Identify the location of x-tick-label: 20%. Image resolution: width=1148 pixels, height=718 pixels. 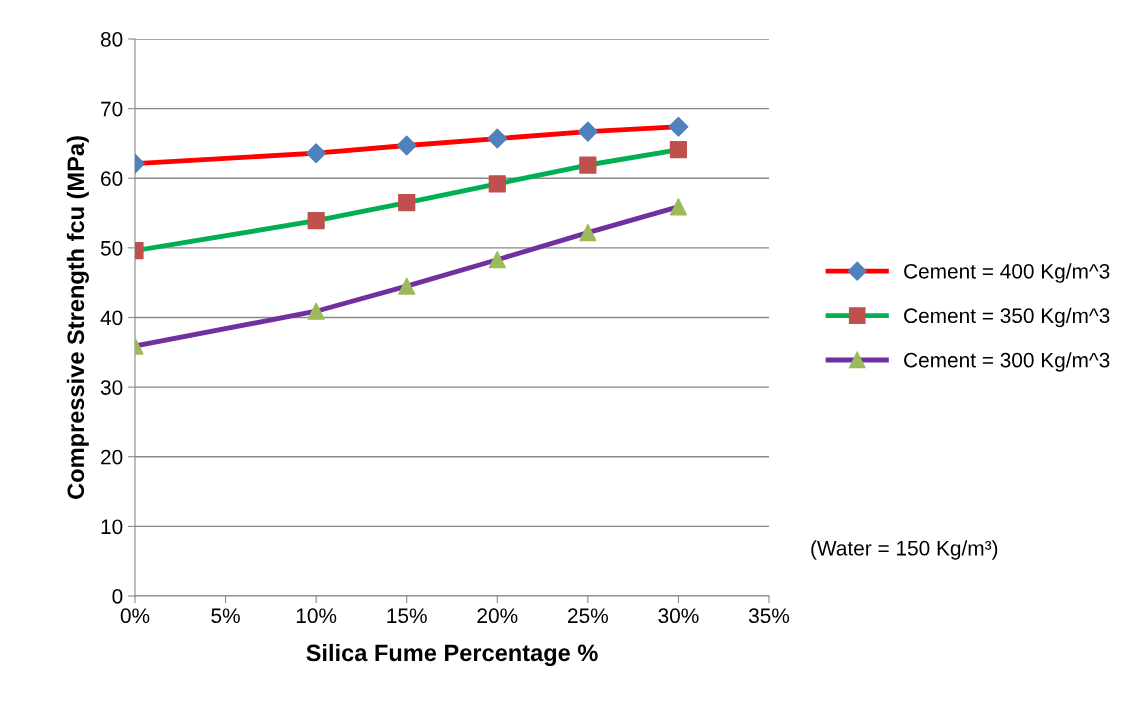
(497, 616).